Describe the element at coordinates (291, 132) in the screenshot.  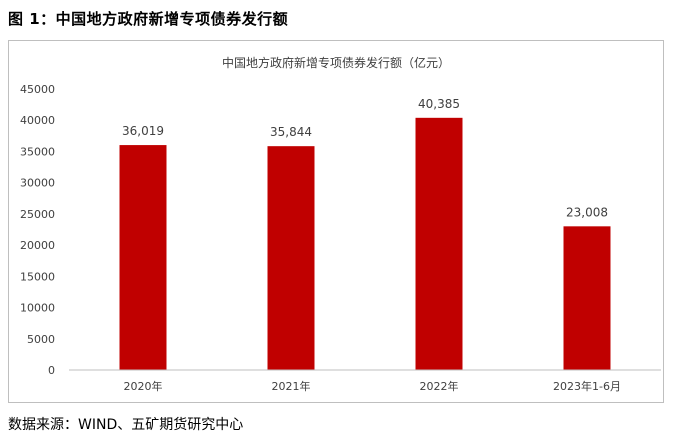
I see `bar-value-label: 35,844` at that location.